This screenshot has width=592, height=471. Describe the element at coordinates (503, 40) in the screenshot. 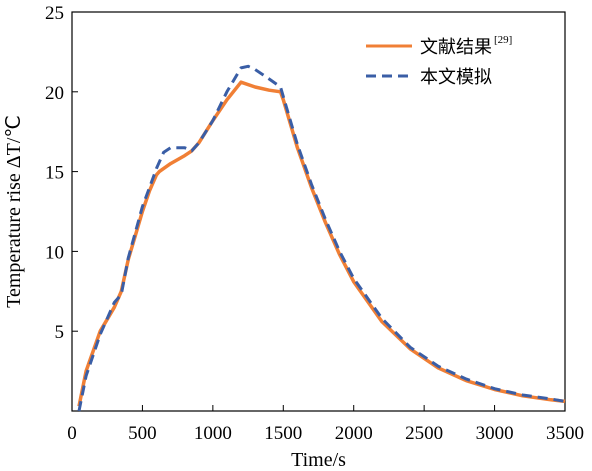

I see `legend-label-literature-ref: [29]` at that location.